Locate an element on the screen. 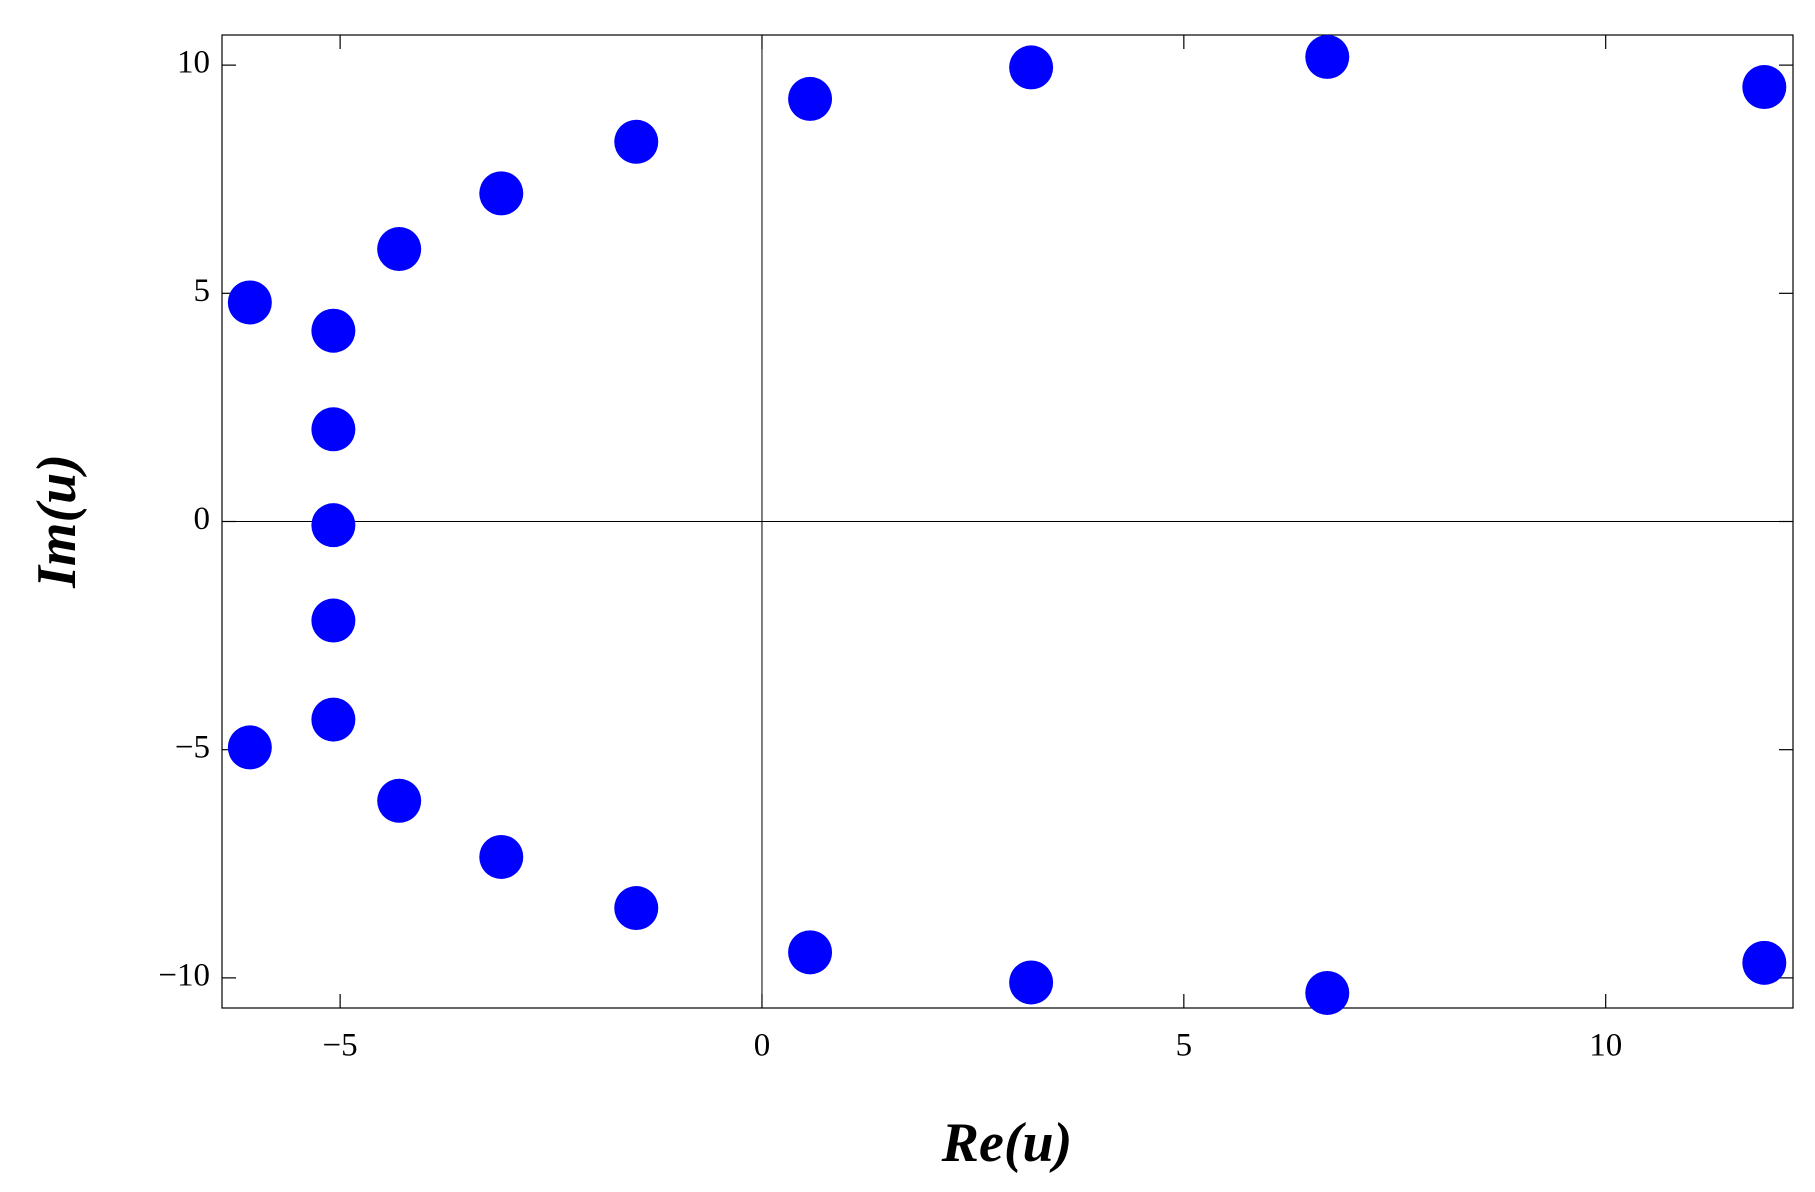  x-tick-label: 0 is located at coordinates (762, 1046).